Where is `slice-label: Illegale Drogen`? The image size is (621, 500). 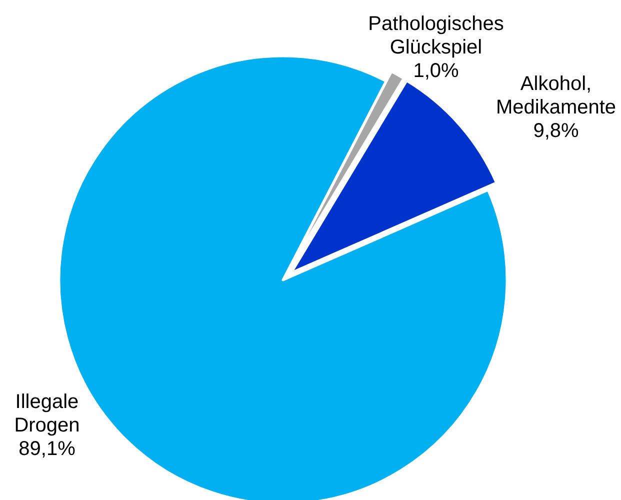
slice-label: Illegale Drogen is located at coordinates (47, 413).